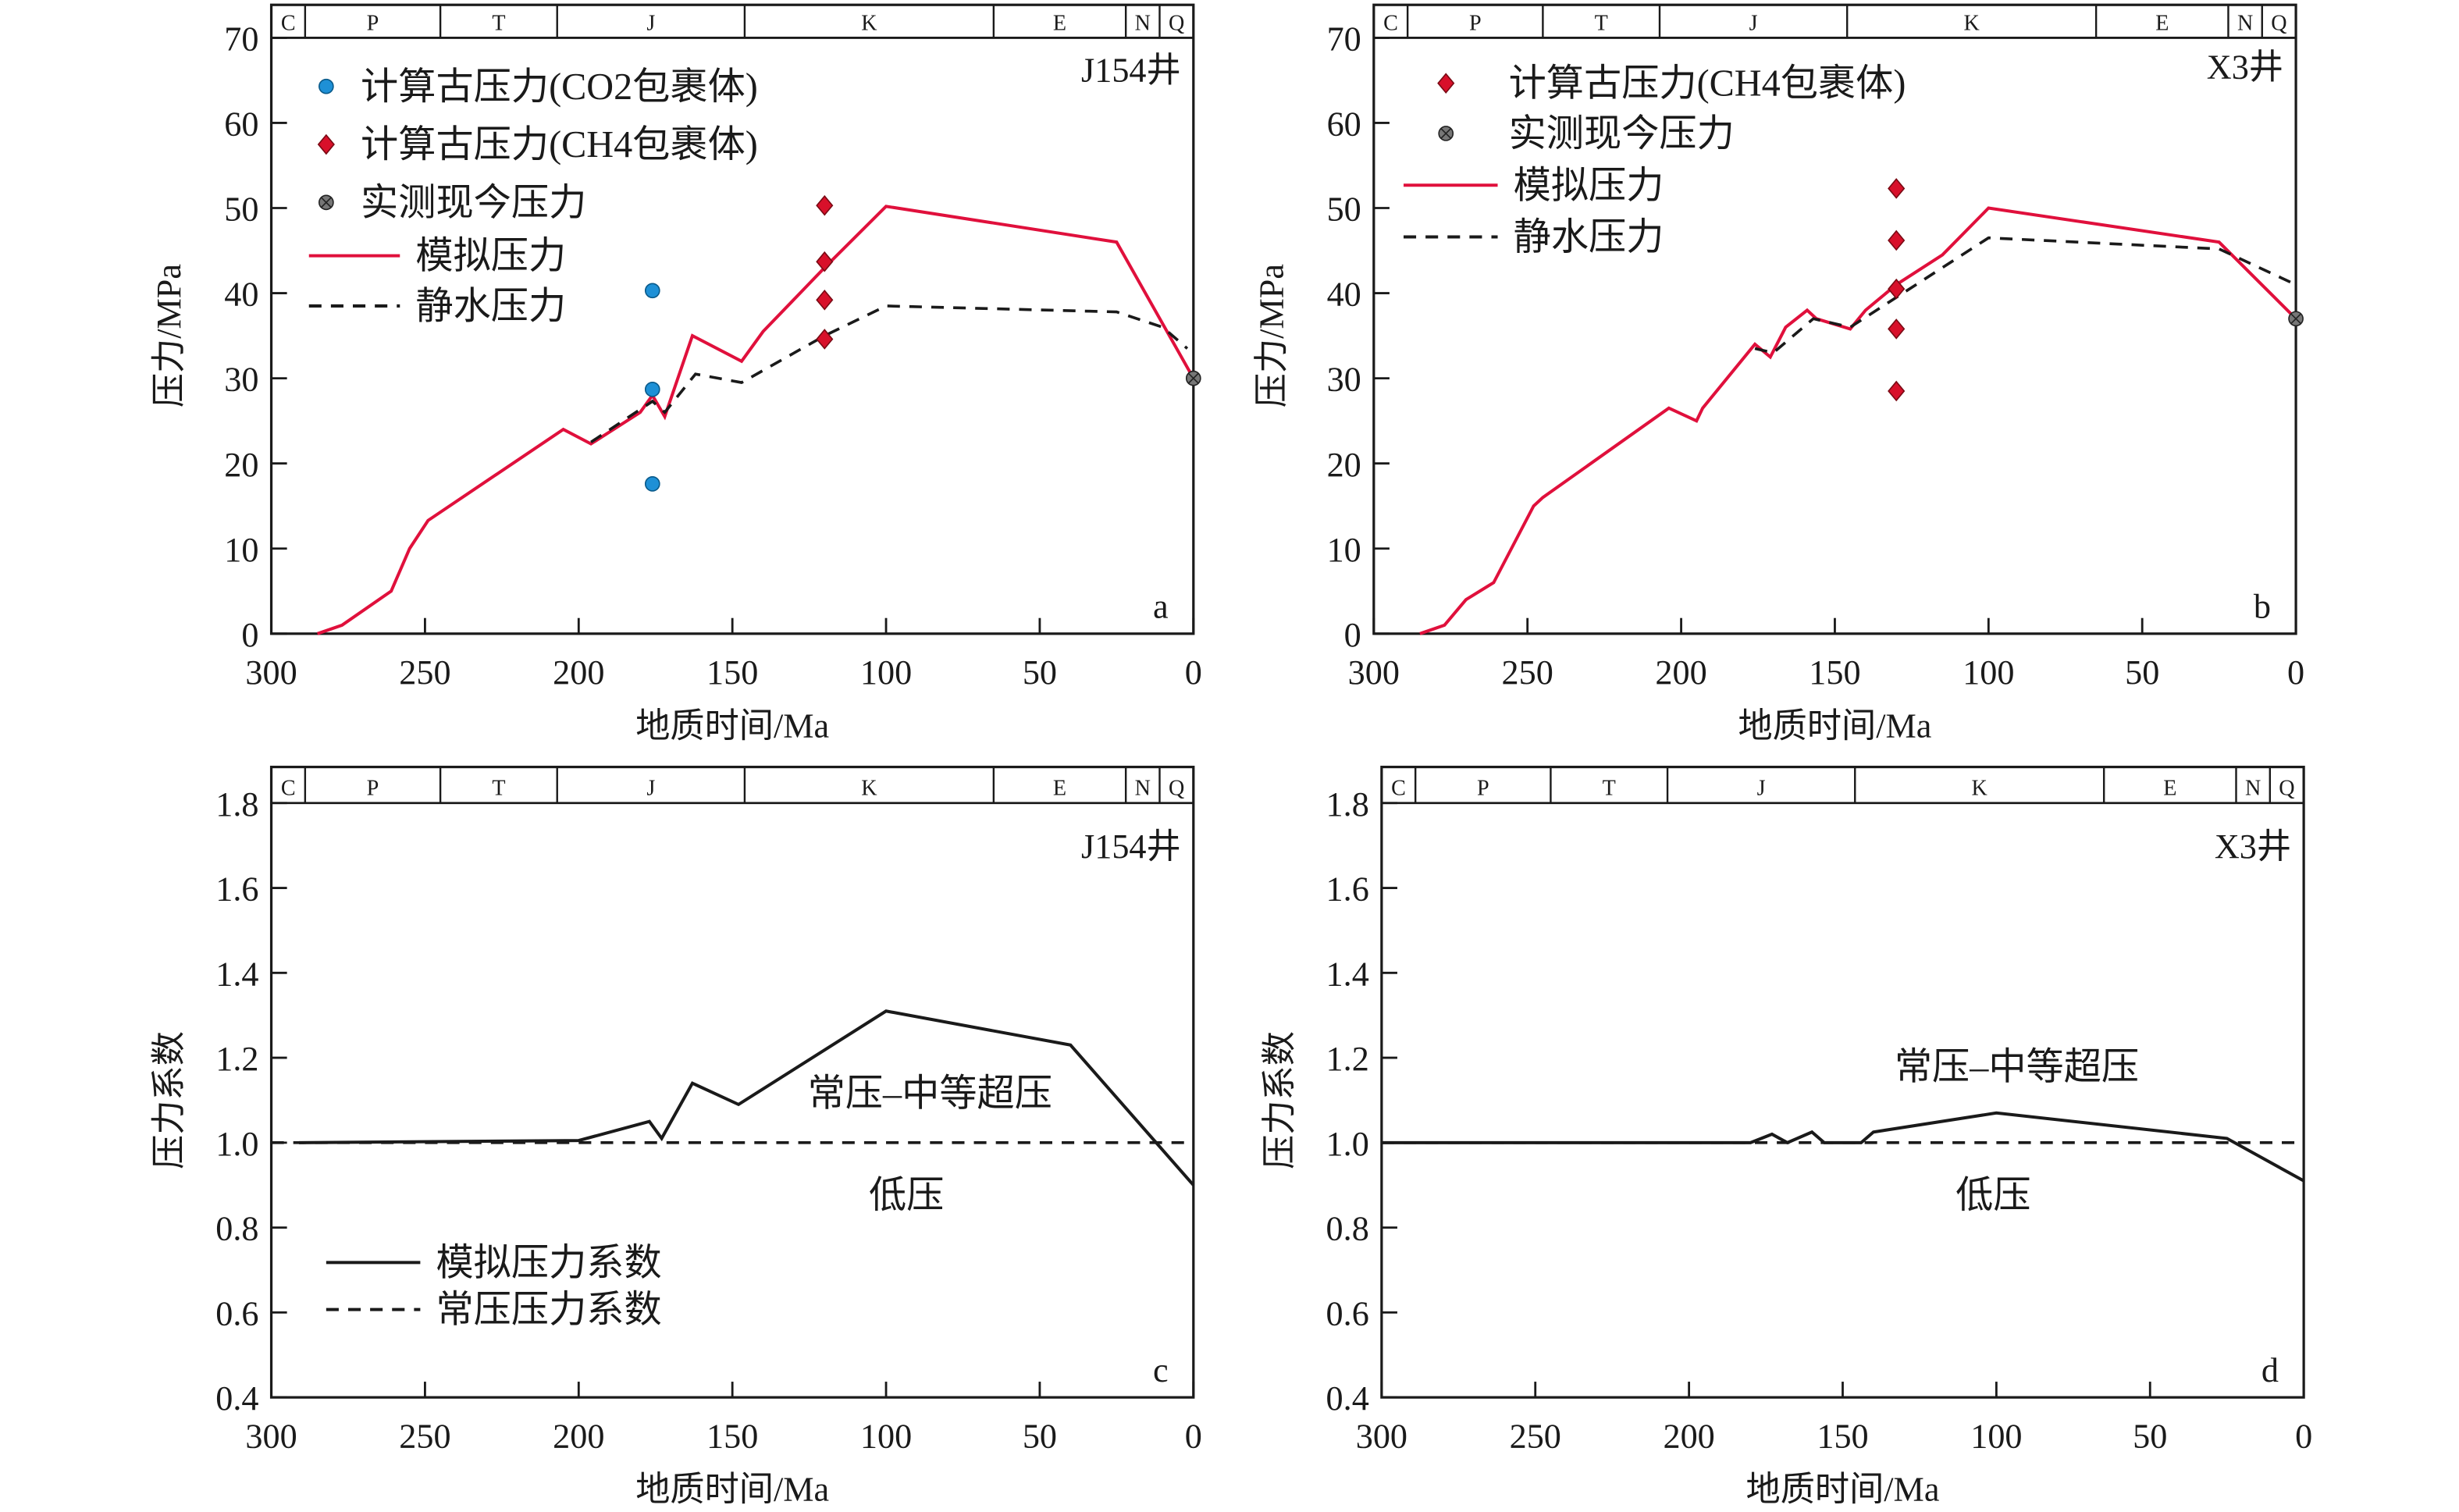 The height and width of the screenshot is (1512, 2459). I want to click on y-tick-label: 0.4, so click(1348, 1398).